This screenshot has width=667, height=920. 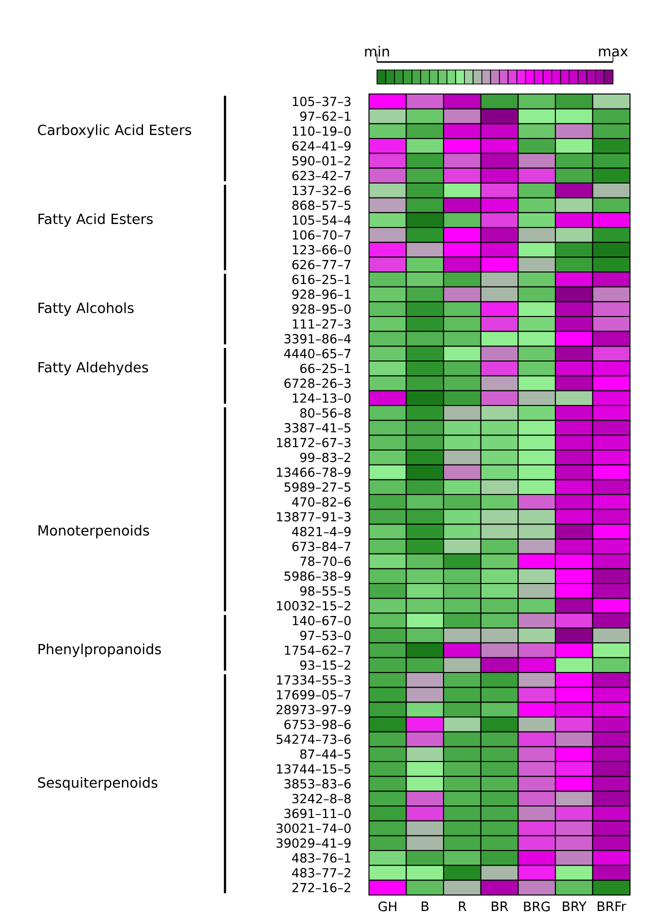 What do you see at coordinates (98, 784) in the screenshot?
I see `y2-tick-label: Sesquiterpenoids` at bounding box center [98, 784].